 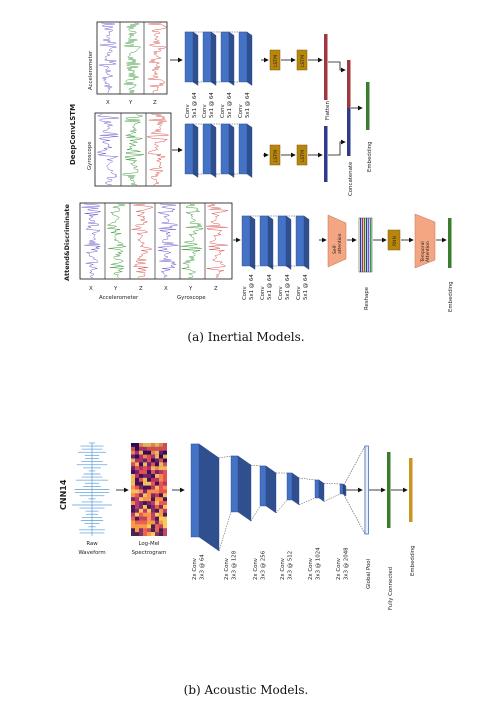 What do you see at coordinates (192, 241) in the screenshot?
I see `attend-gyro-signal-y` at bounding box center [192, 241].